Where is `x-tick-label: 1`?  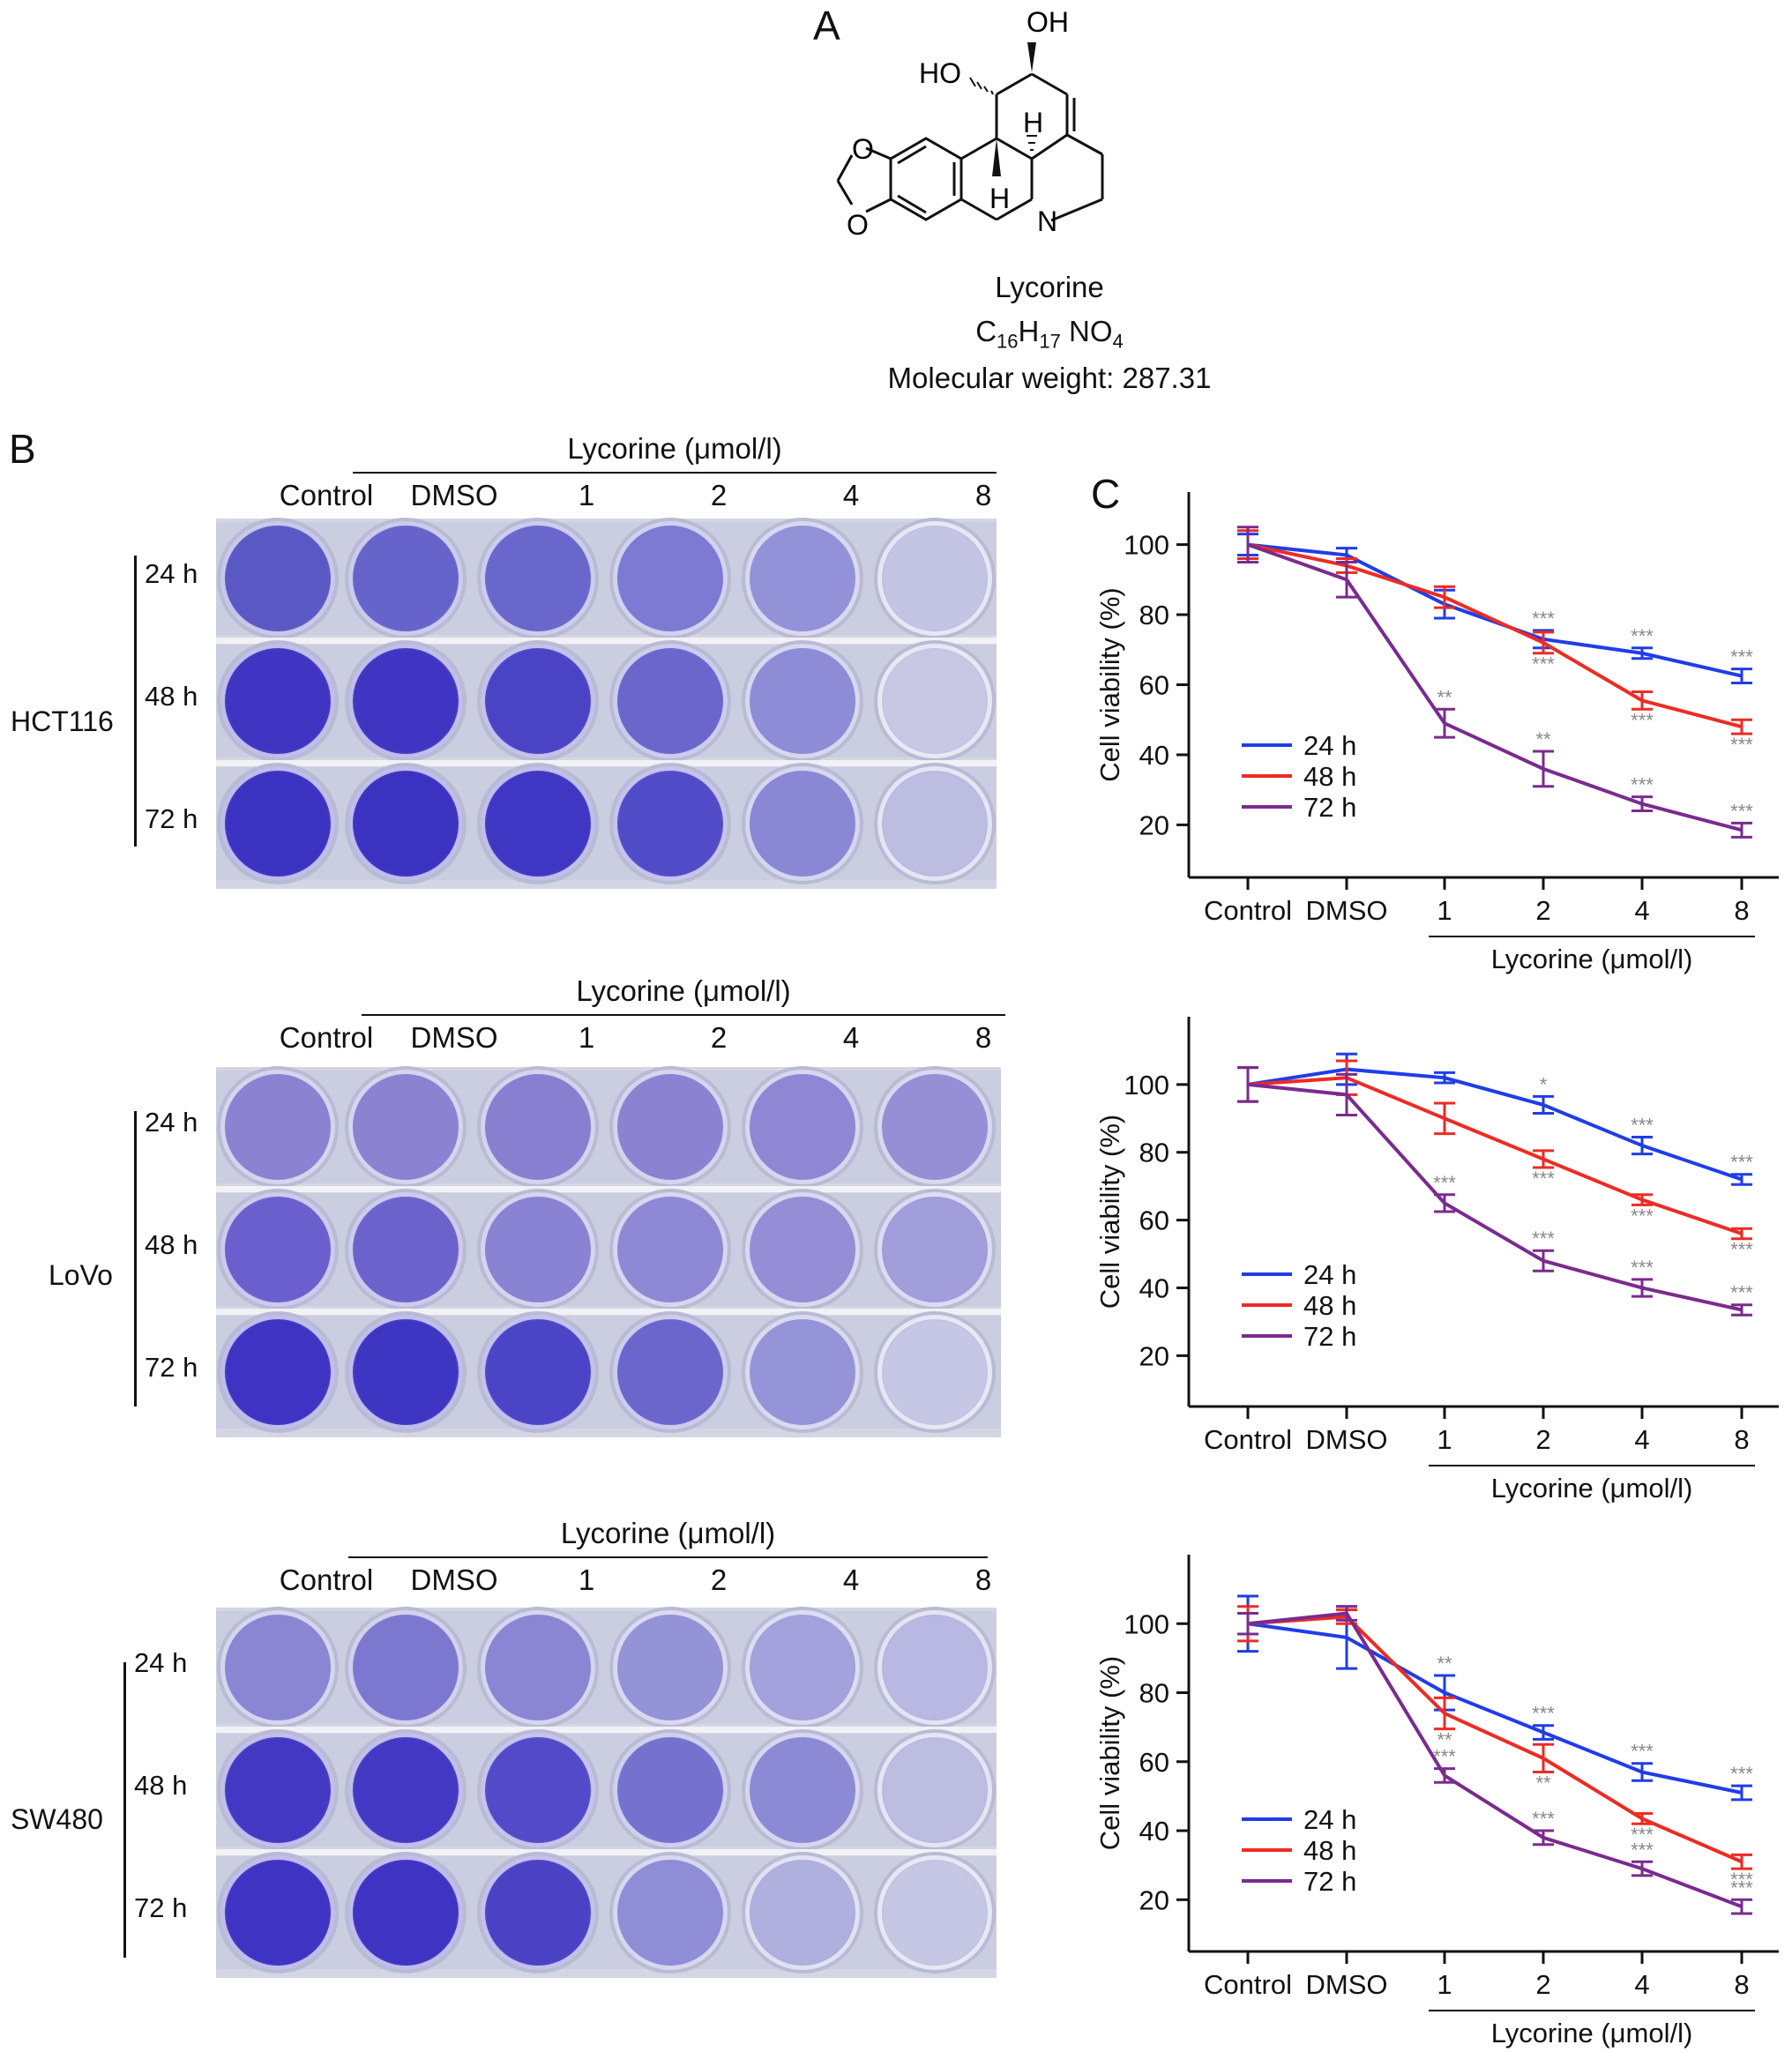 x-tick-label: 1 is located at coordinates (1444, 1985).